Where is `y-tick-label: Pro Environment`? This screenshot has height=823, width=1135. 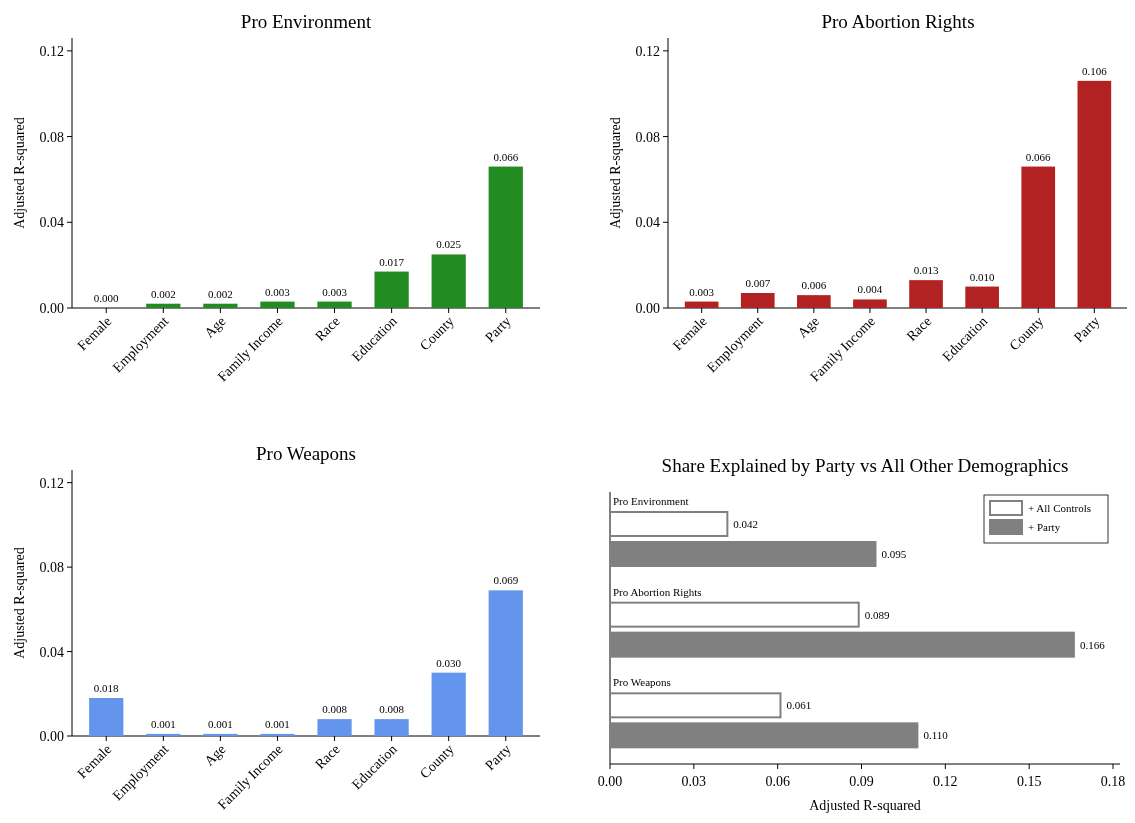
y-tick-label: Pro Environment is located at coordinates (651, 501).